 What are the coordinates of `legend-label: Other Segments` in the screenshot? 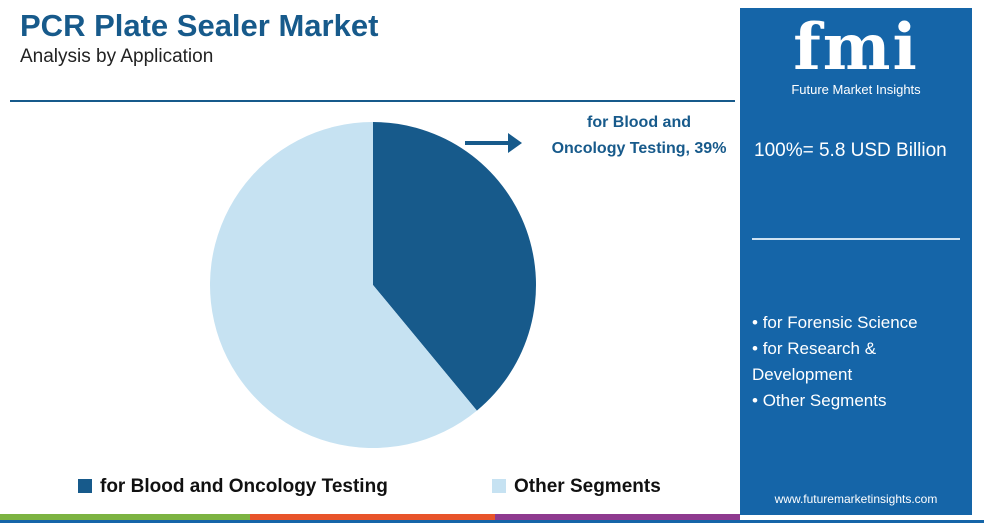 It's located at (587, 486).